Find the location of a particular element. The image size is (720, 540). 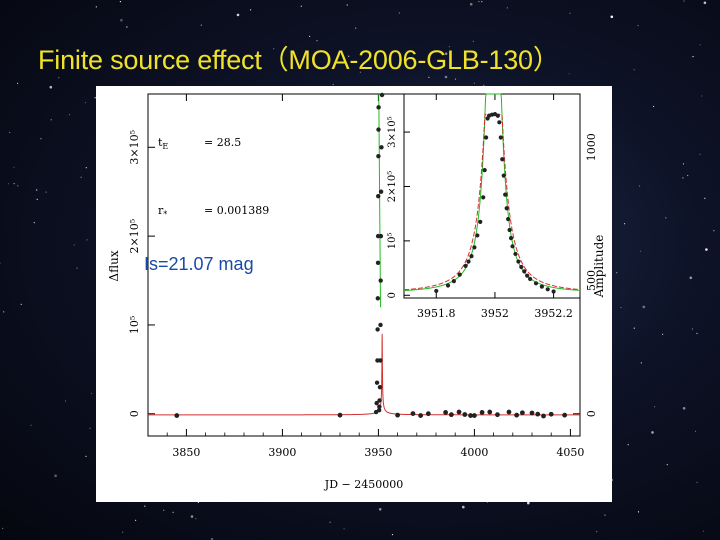

x-tick-label: 3850 is located at coordinates (186, 452).